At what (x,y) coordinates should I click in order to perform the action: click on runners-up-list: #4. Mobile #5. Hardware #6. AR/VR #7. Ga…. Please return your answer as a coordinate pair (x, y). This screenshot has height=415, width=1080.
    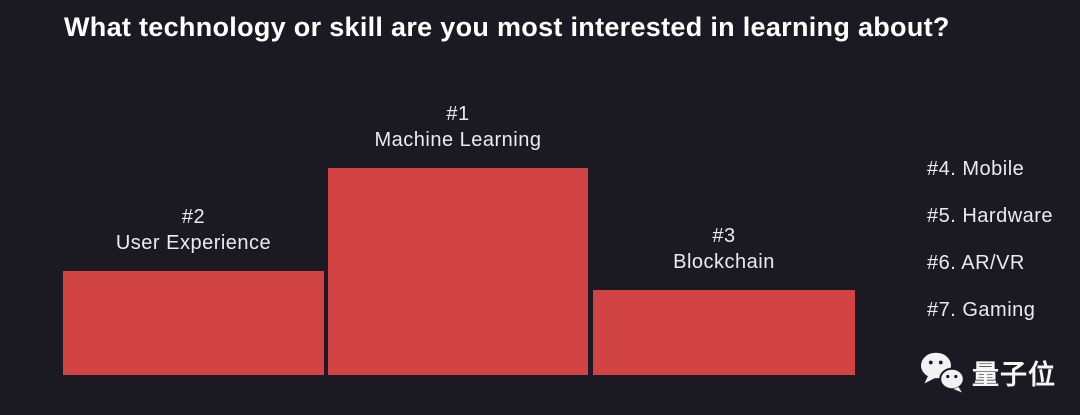
    Looking at the image, I should click on (990, 240).